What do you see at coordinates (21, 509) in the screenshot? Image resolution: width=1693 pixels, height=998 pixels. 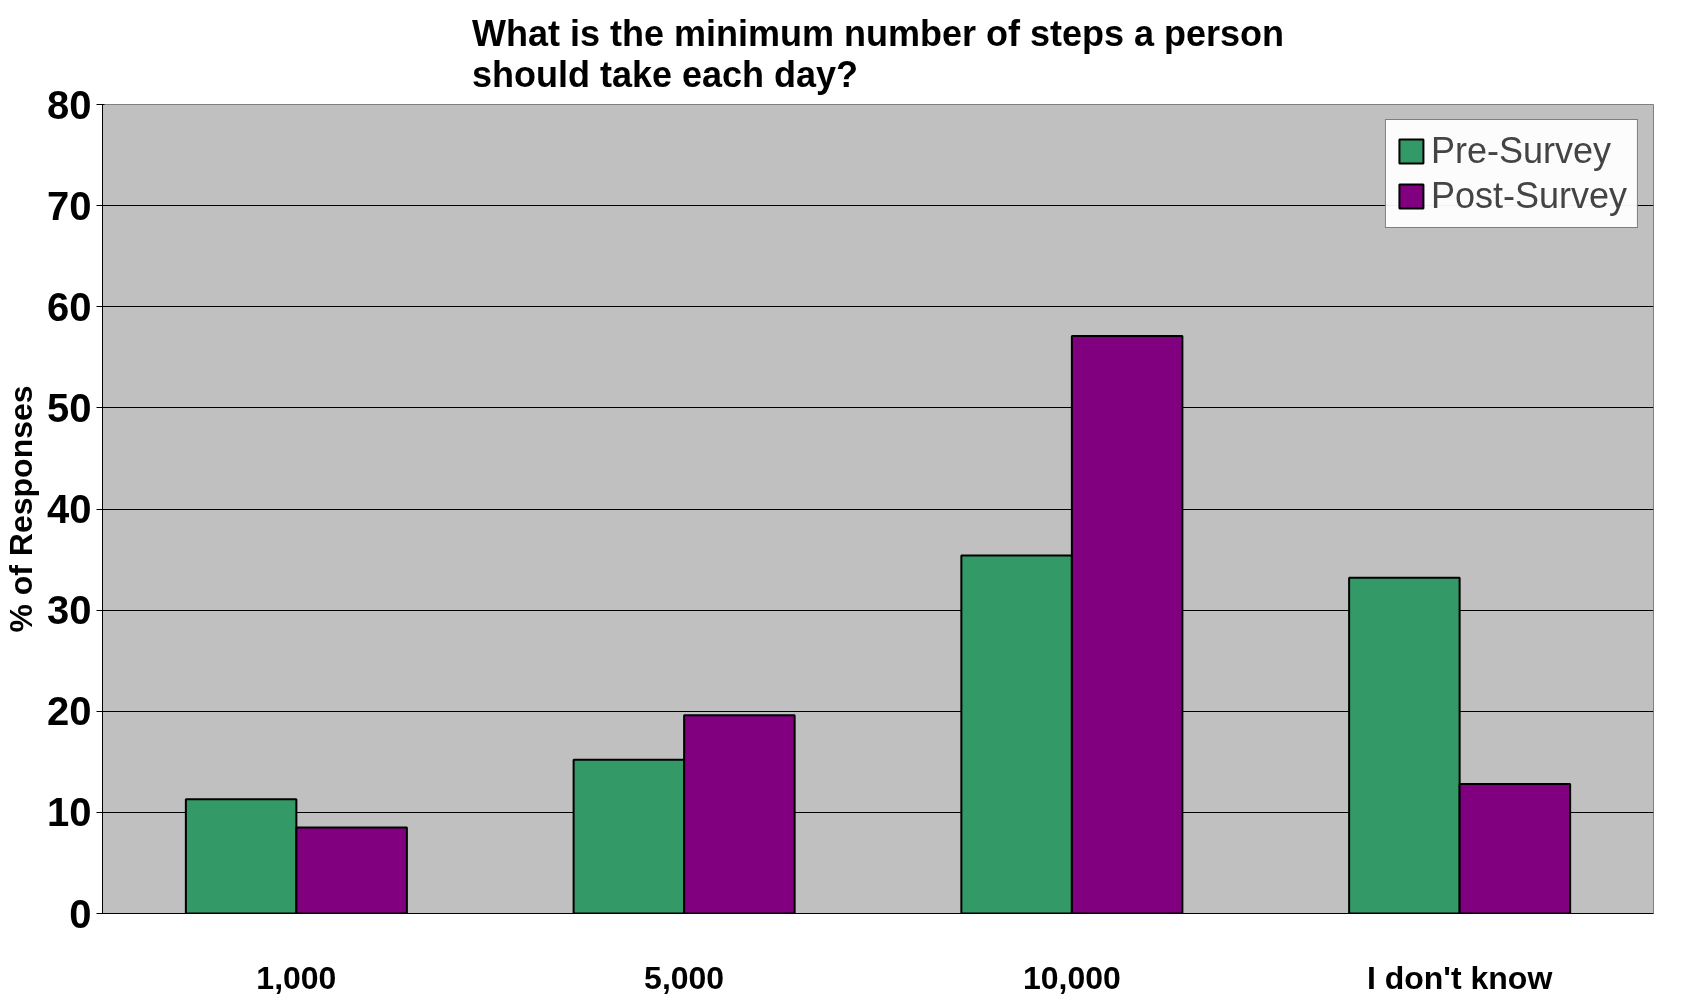 I see `y-axis-title: % of Responses` at bounding box center [21, 509].